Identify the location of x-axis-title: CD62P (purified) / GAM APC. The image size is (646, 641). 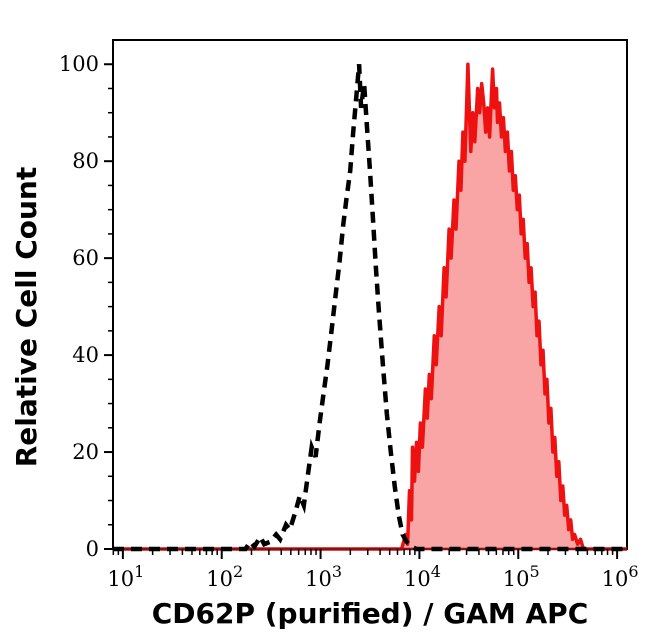
(370, 613).